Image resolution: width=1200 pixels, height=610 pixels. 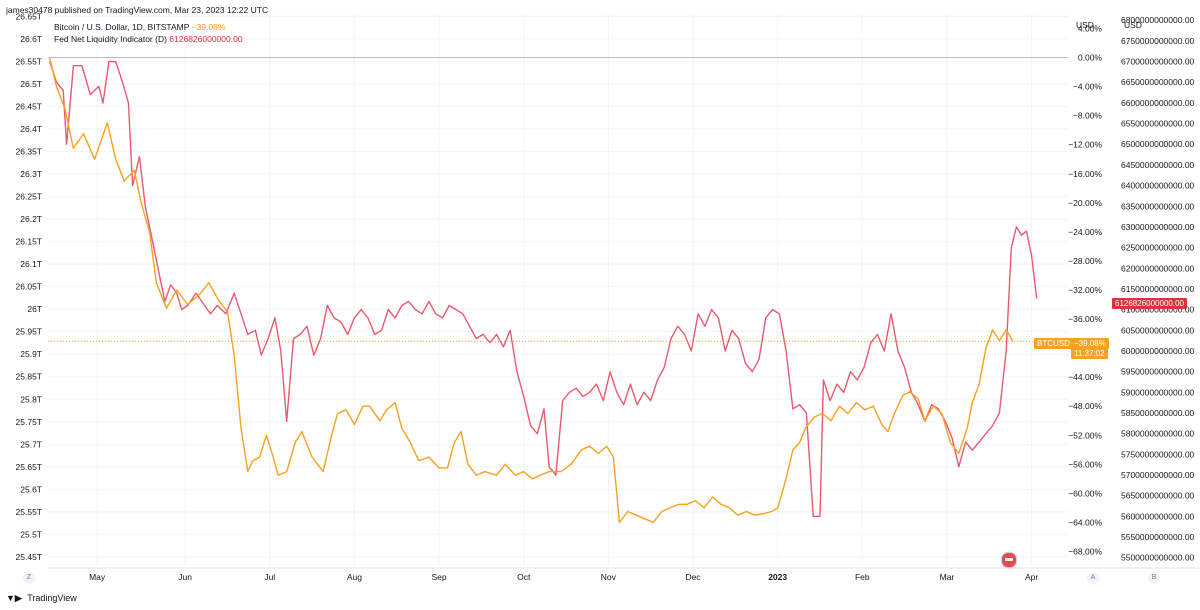 I want to click on left-axis-tick-label: 25.5T, so click(x=31, y=534).